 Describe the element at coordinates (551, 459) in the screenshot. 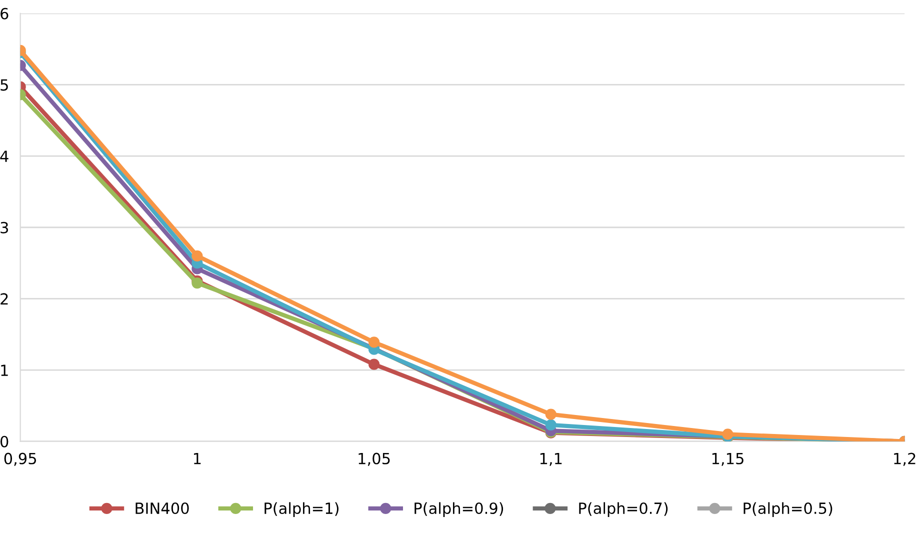

I see `x-tick-label: 1,1` at that location.